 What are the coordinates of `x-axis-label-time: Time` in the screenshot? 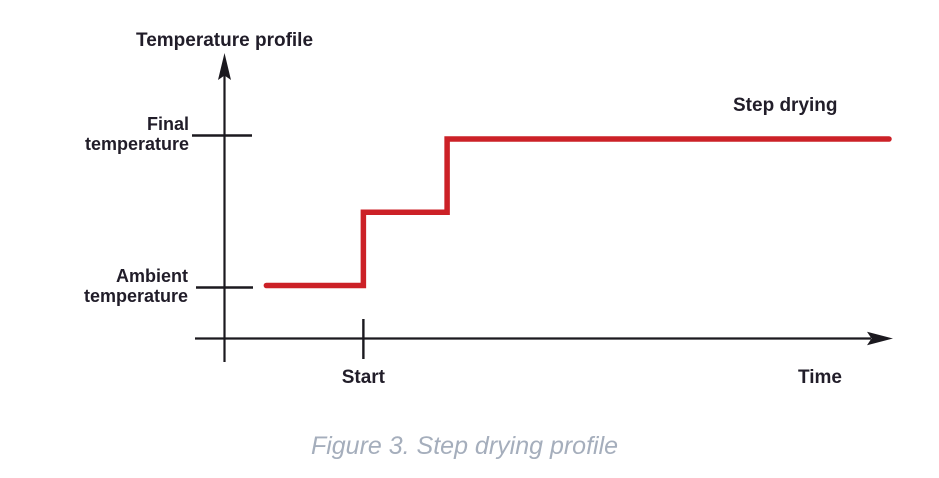 It's located at (819, 377).